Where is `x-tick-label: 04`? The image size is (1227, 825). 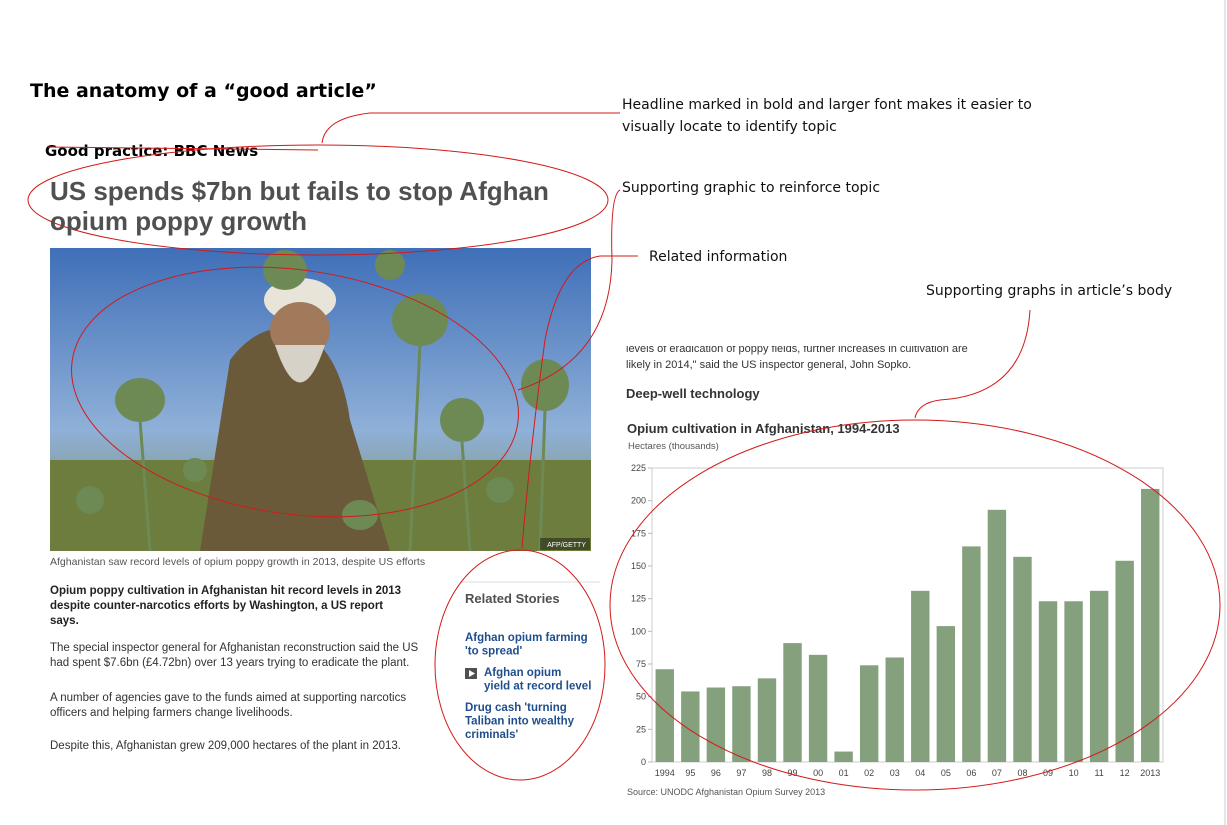
x-tick-label: 04 is located at coordinates (920, 773).